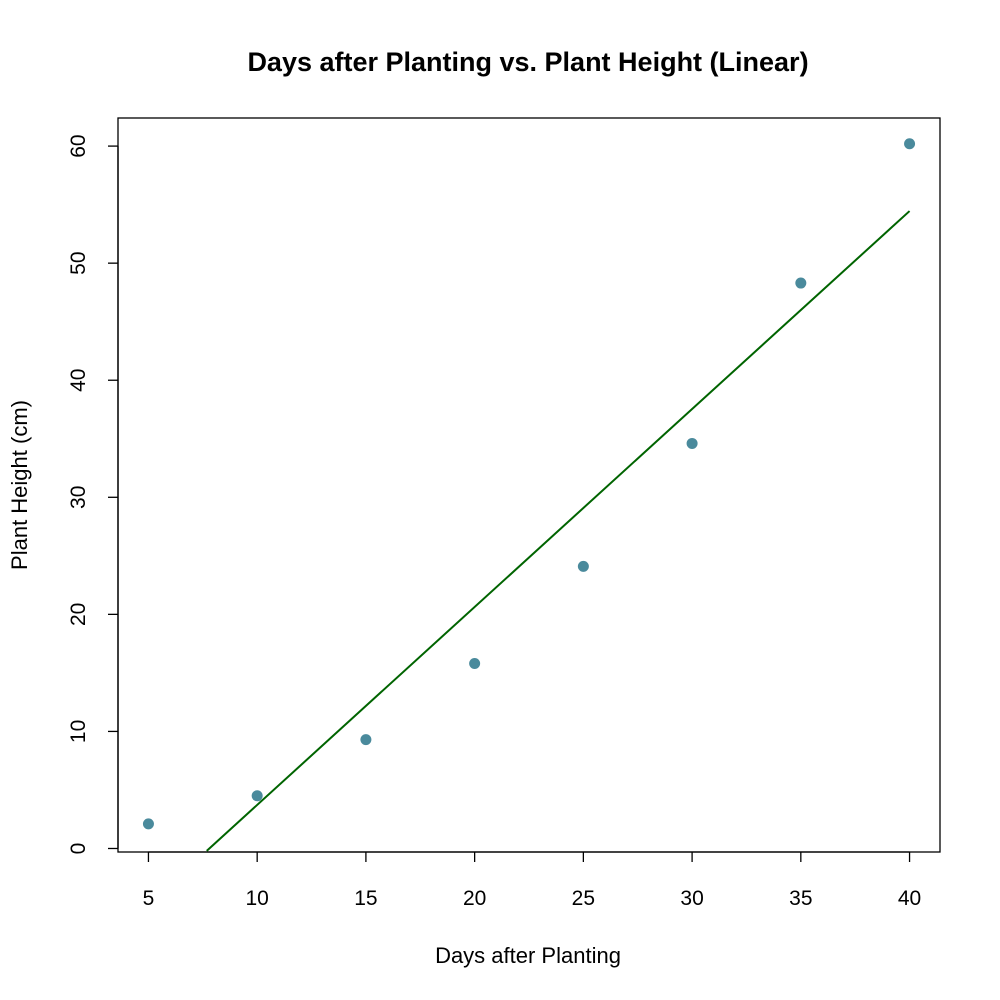 The width and height of the screenshot is (1000, 1000). I want to click on y-axis-label: Plant Height (cm), so click(19, 485).